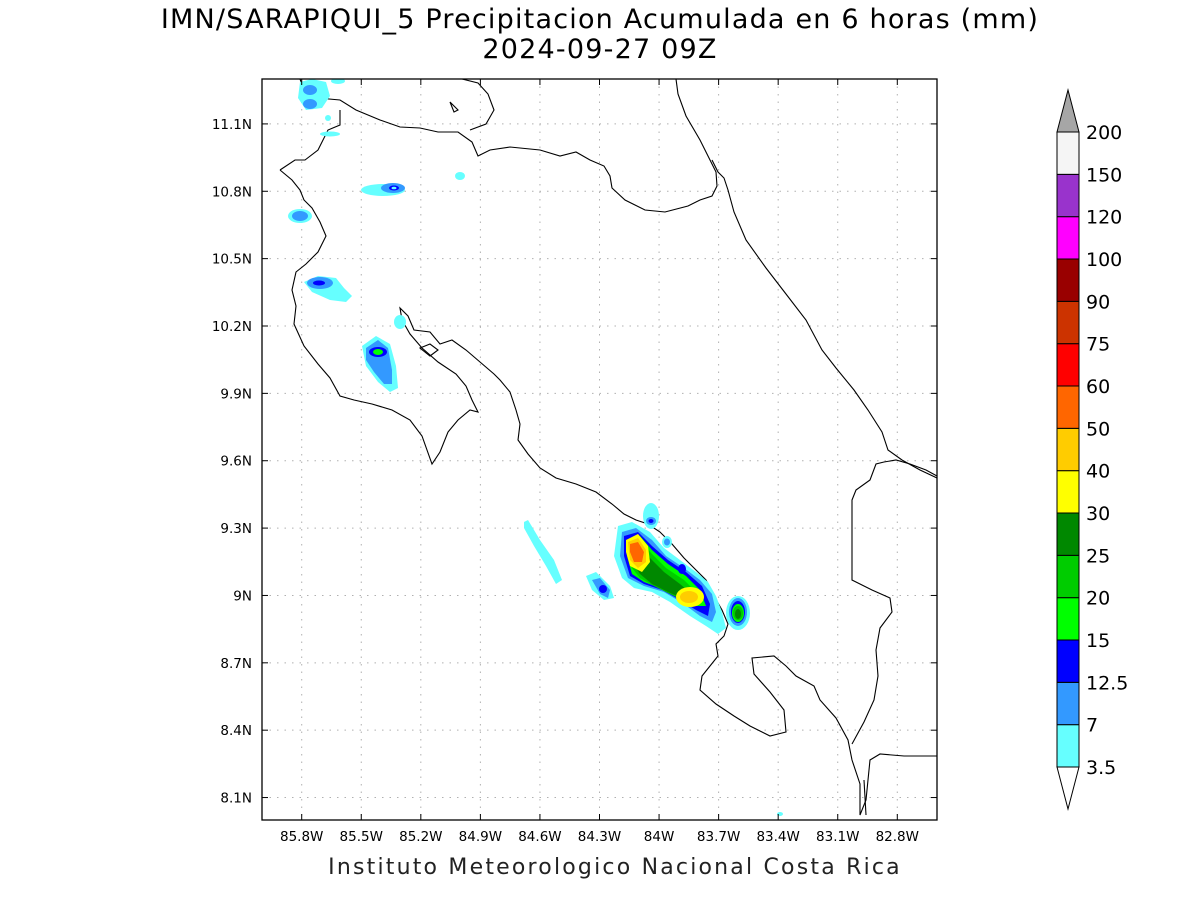 The image size is (1200, 900). Describe the element at coordinates (236, 731) in the screenshot. I see `y-tick-label: 8.4N` at that location.